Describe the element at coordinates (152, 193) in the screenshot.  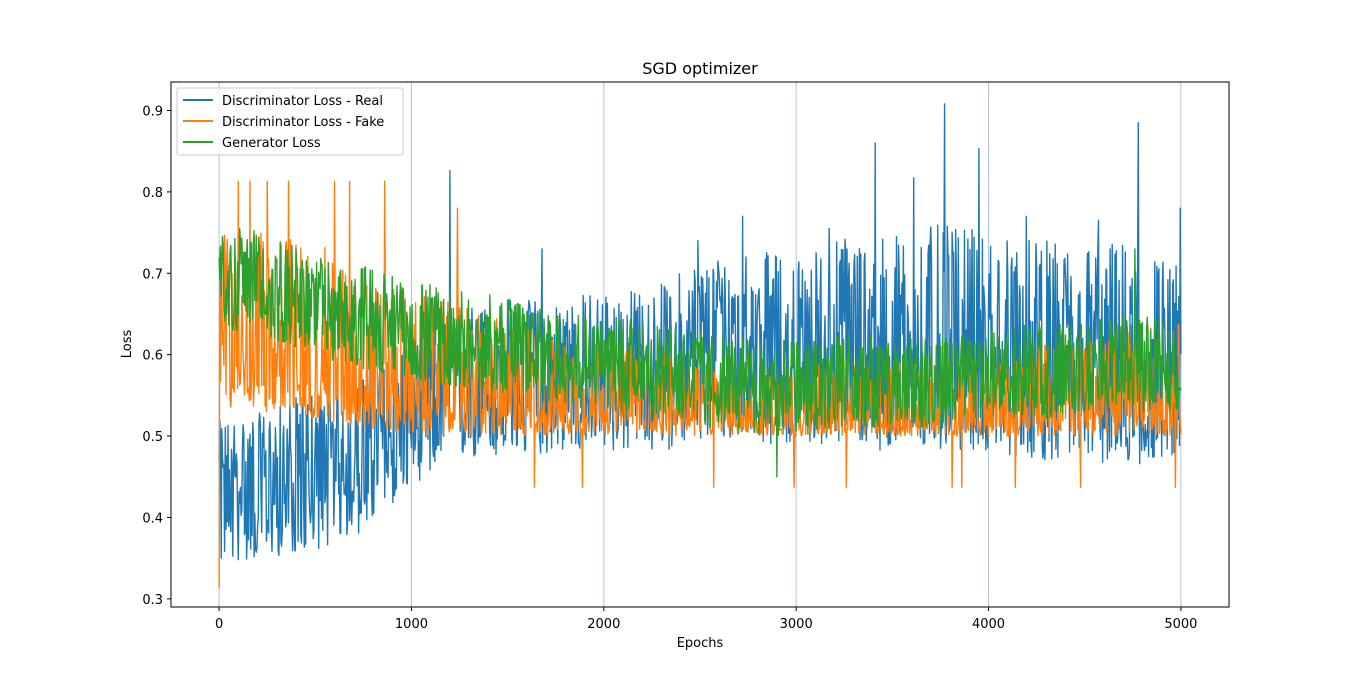
I see `y-tick-label: 0.8` at that location.